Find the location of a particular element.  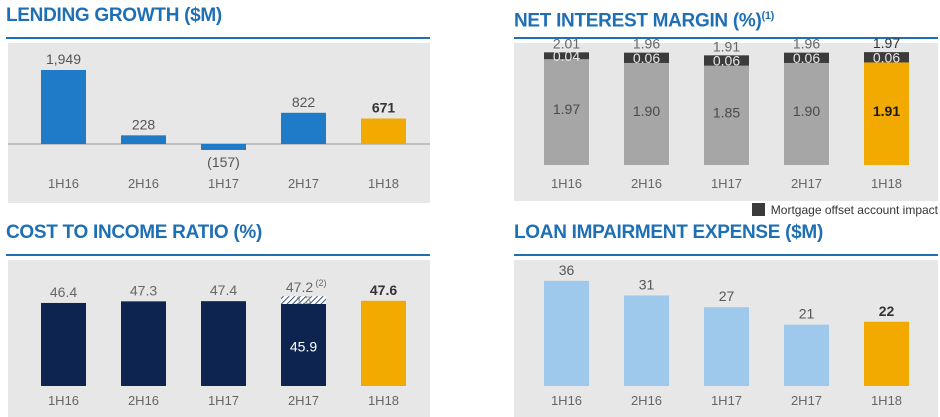

lie-category-label: 2H16 is located at coordinates (646, 400).